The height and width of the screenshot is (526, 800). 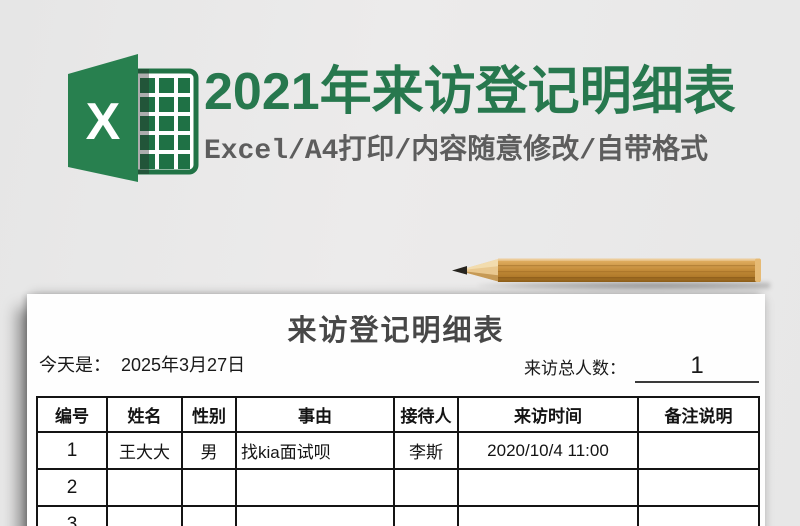 I want to click on total-label: 来访总人数：, so click(x=575, y=368).